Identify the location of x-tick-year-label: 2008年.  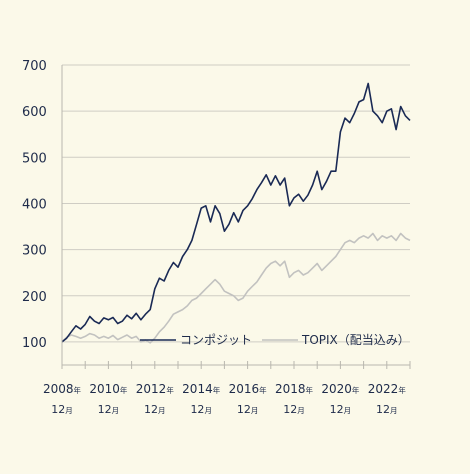
(62, 389).